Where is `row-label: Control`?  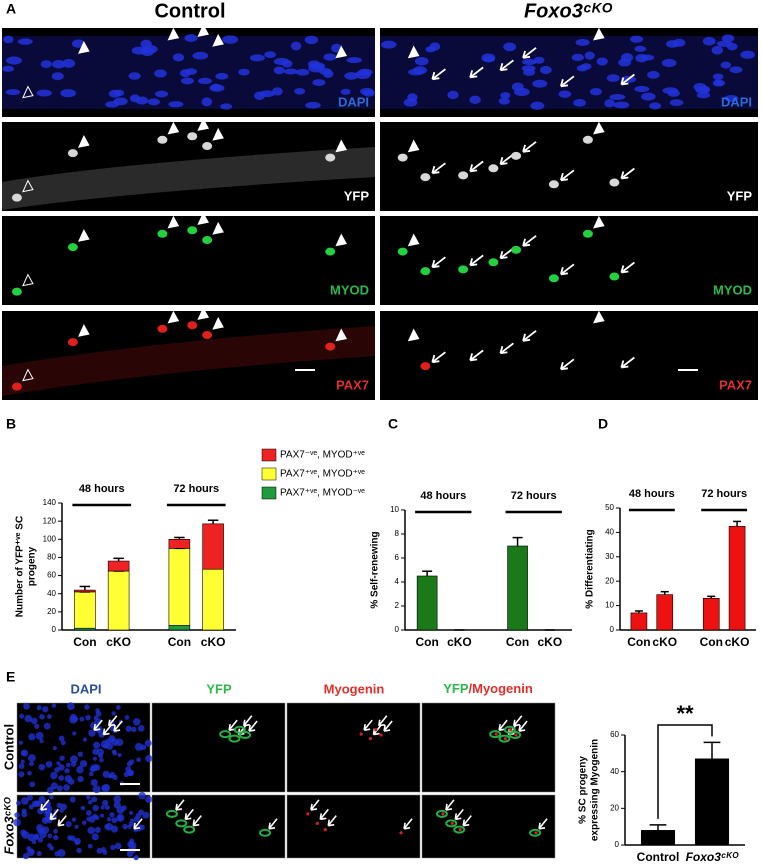
row-label: Control is located at coordinates (8, 747).